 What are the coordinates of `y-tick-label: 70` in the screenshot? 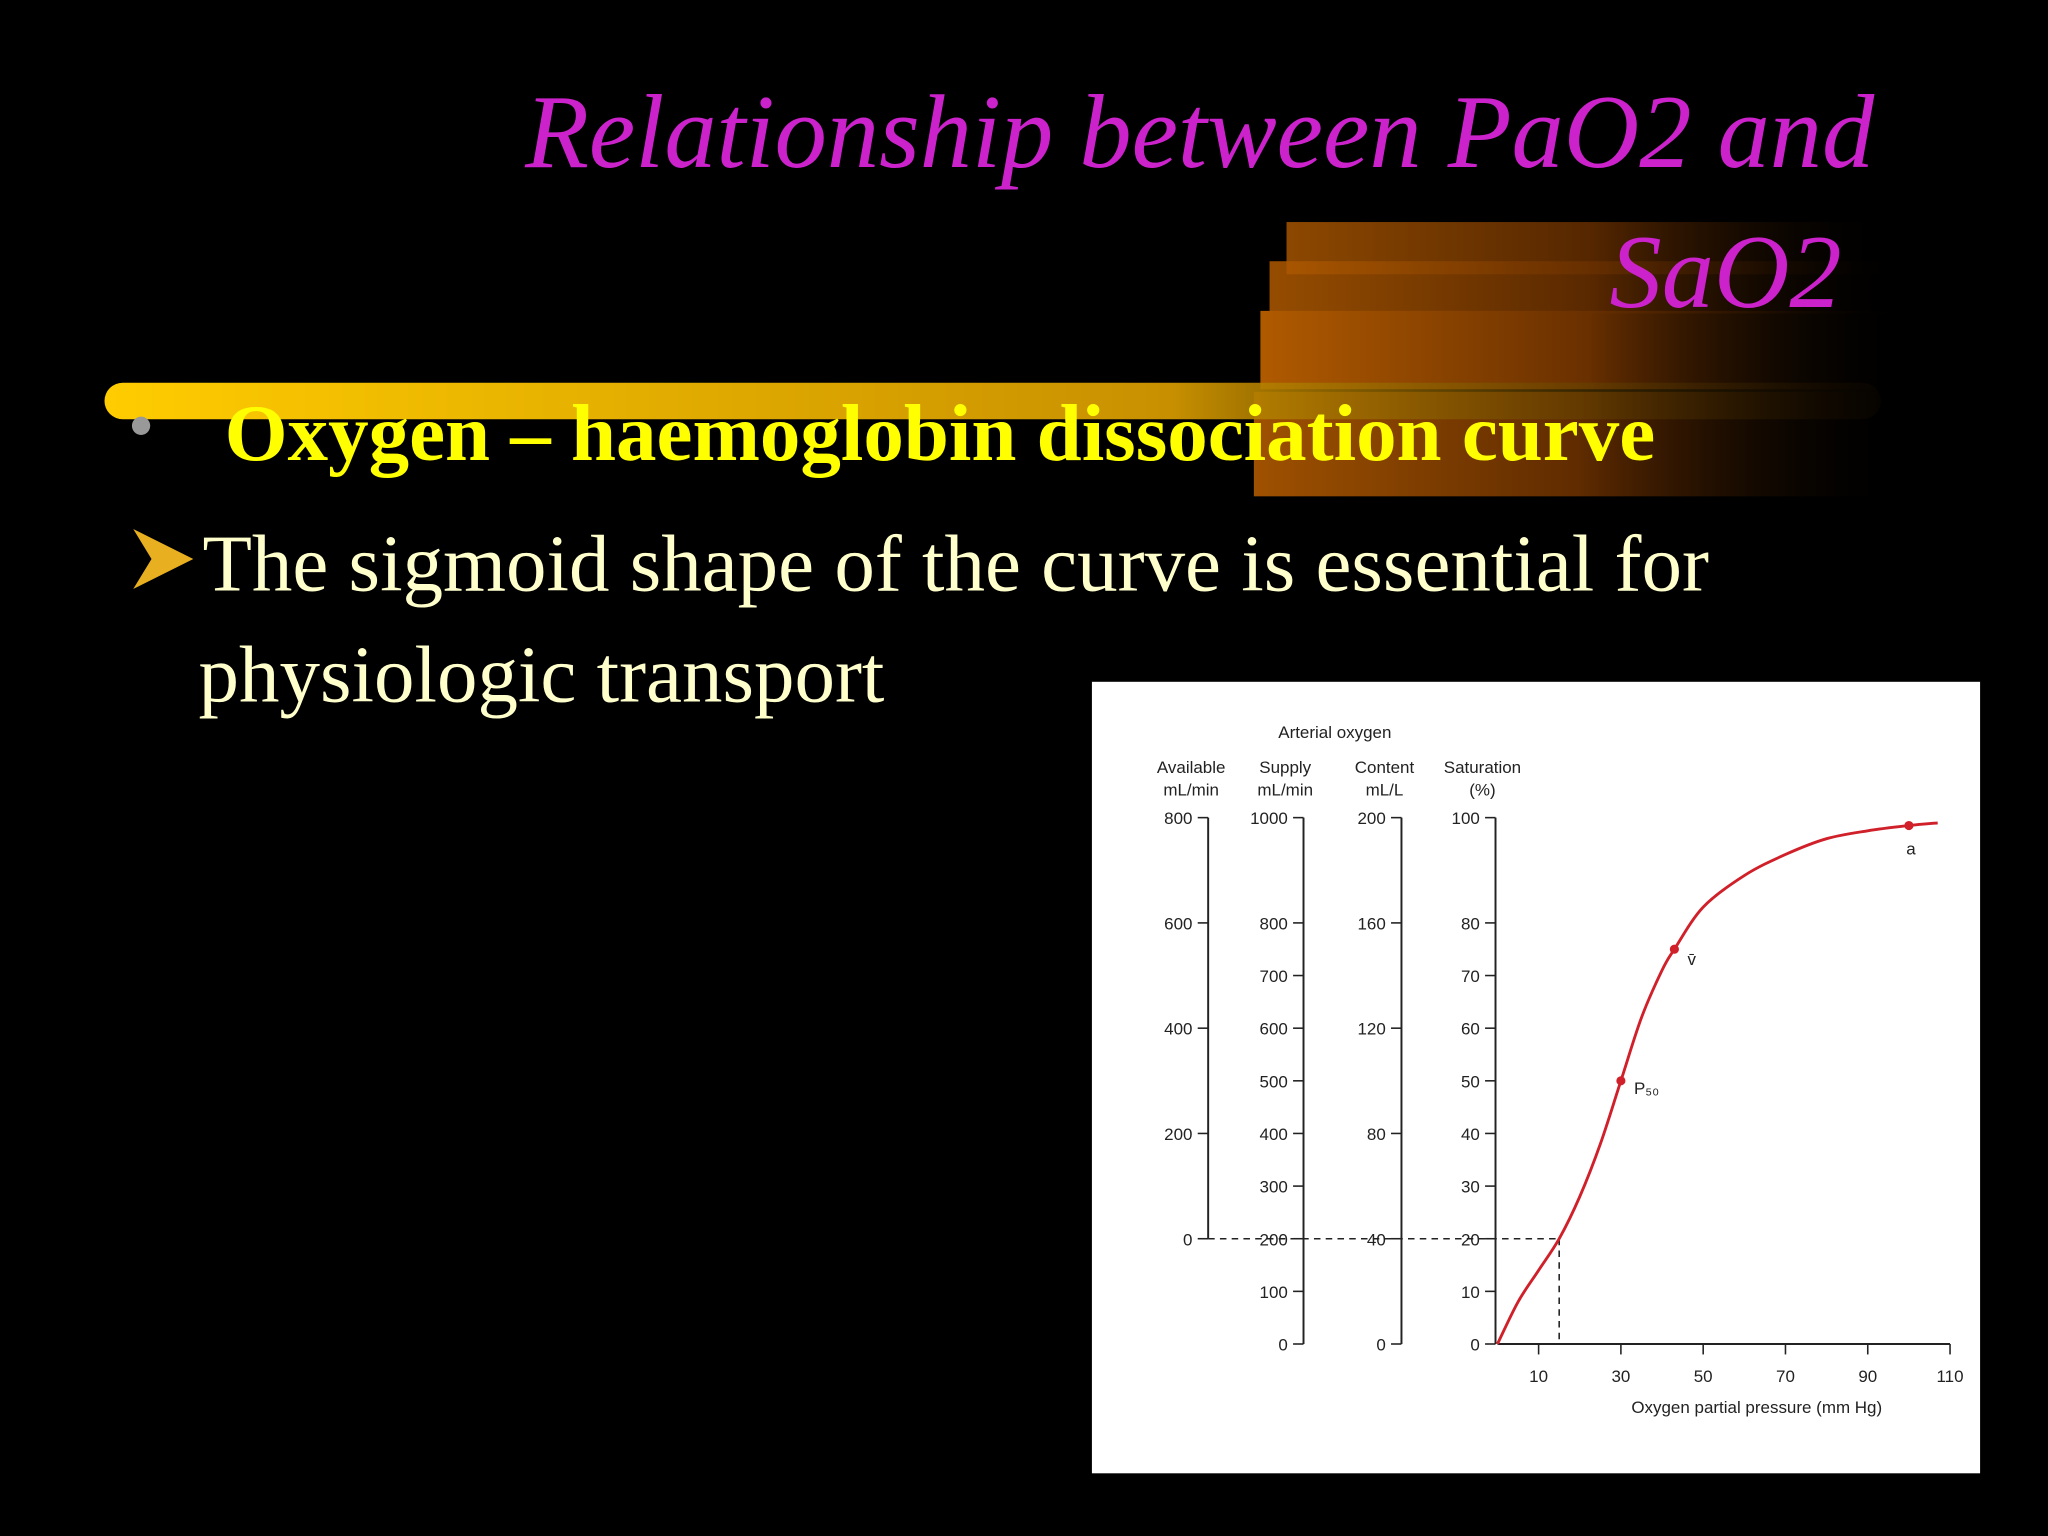 It's located at (1470, 976).